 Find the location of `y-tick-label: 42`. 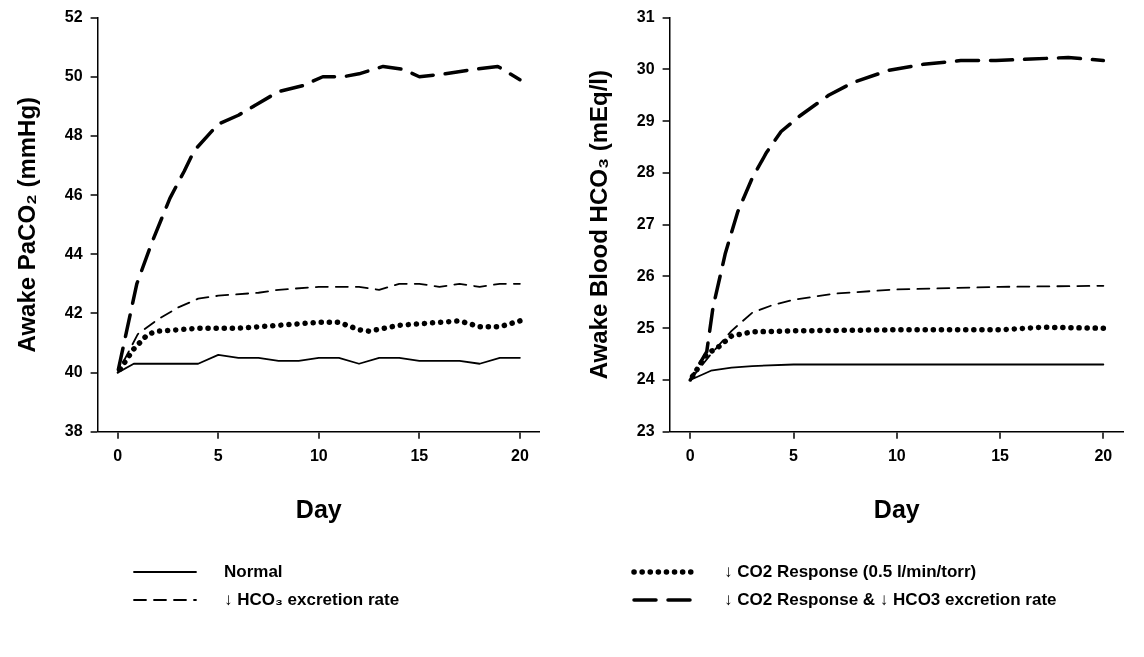

y-tick-label: 42 is located at coordinates (73, 312).